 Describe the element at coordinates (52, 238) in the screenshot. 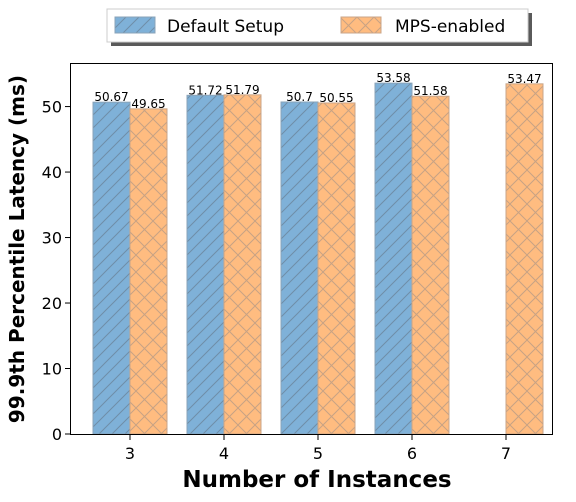

I see `y-tick-label: 30` at that location.